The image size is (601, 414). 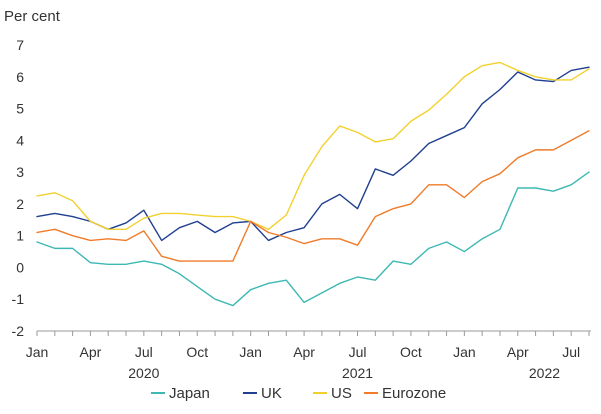 I want to click on y-axis: -2 -1 0 1 2 3 4 5 6 7, so click(x=18, y=188).